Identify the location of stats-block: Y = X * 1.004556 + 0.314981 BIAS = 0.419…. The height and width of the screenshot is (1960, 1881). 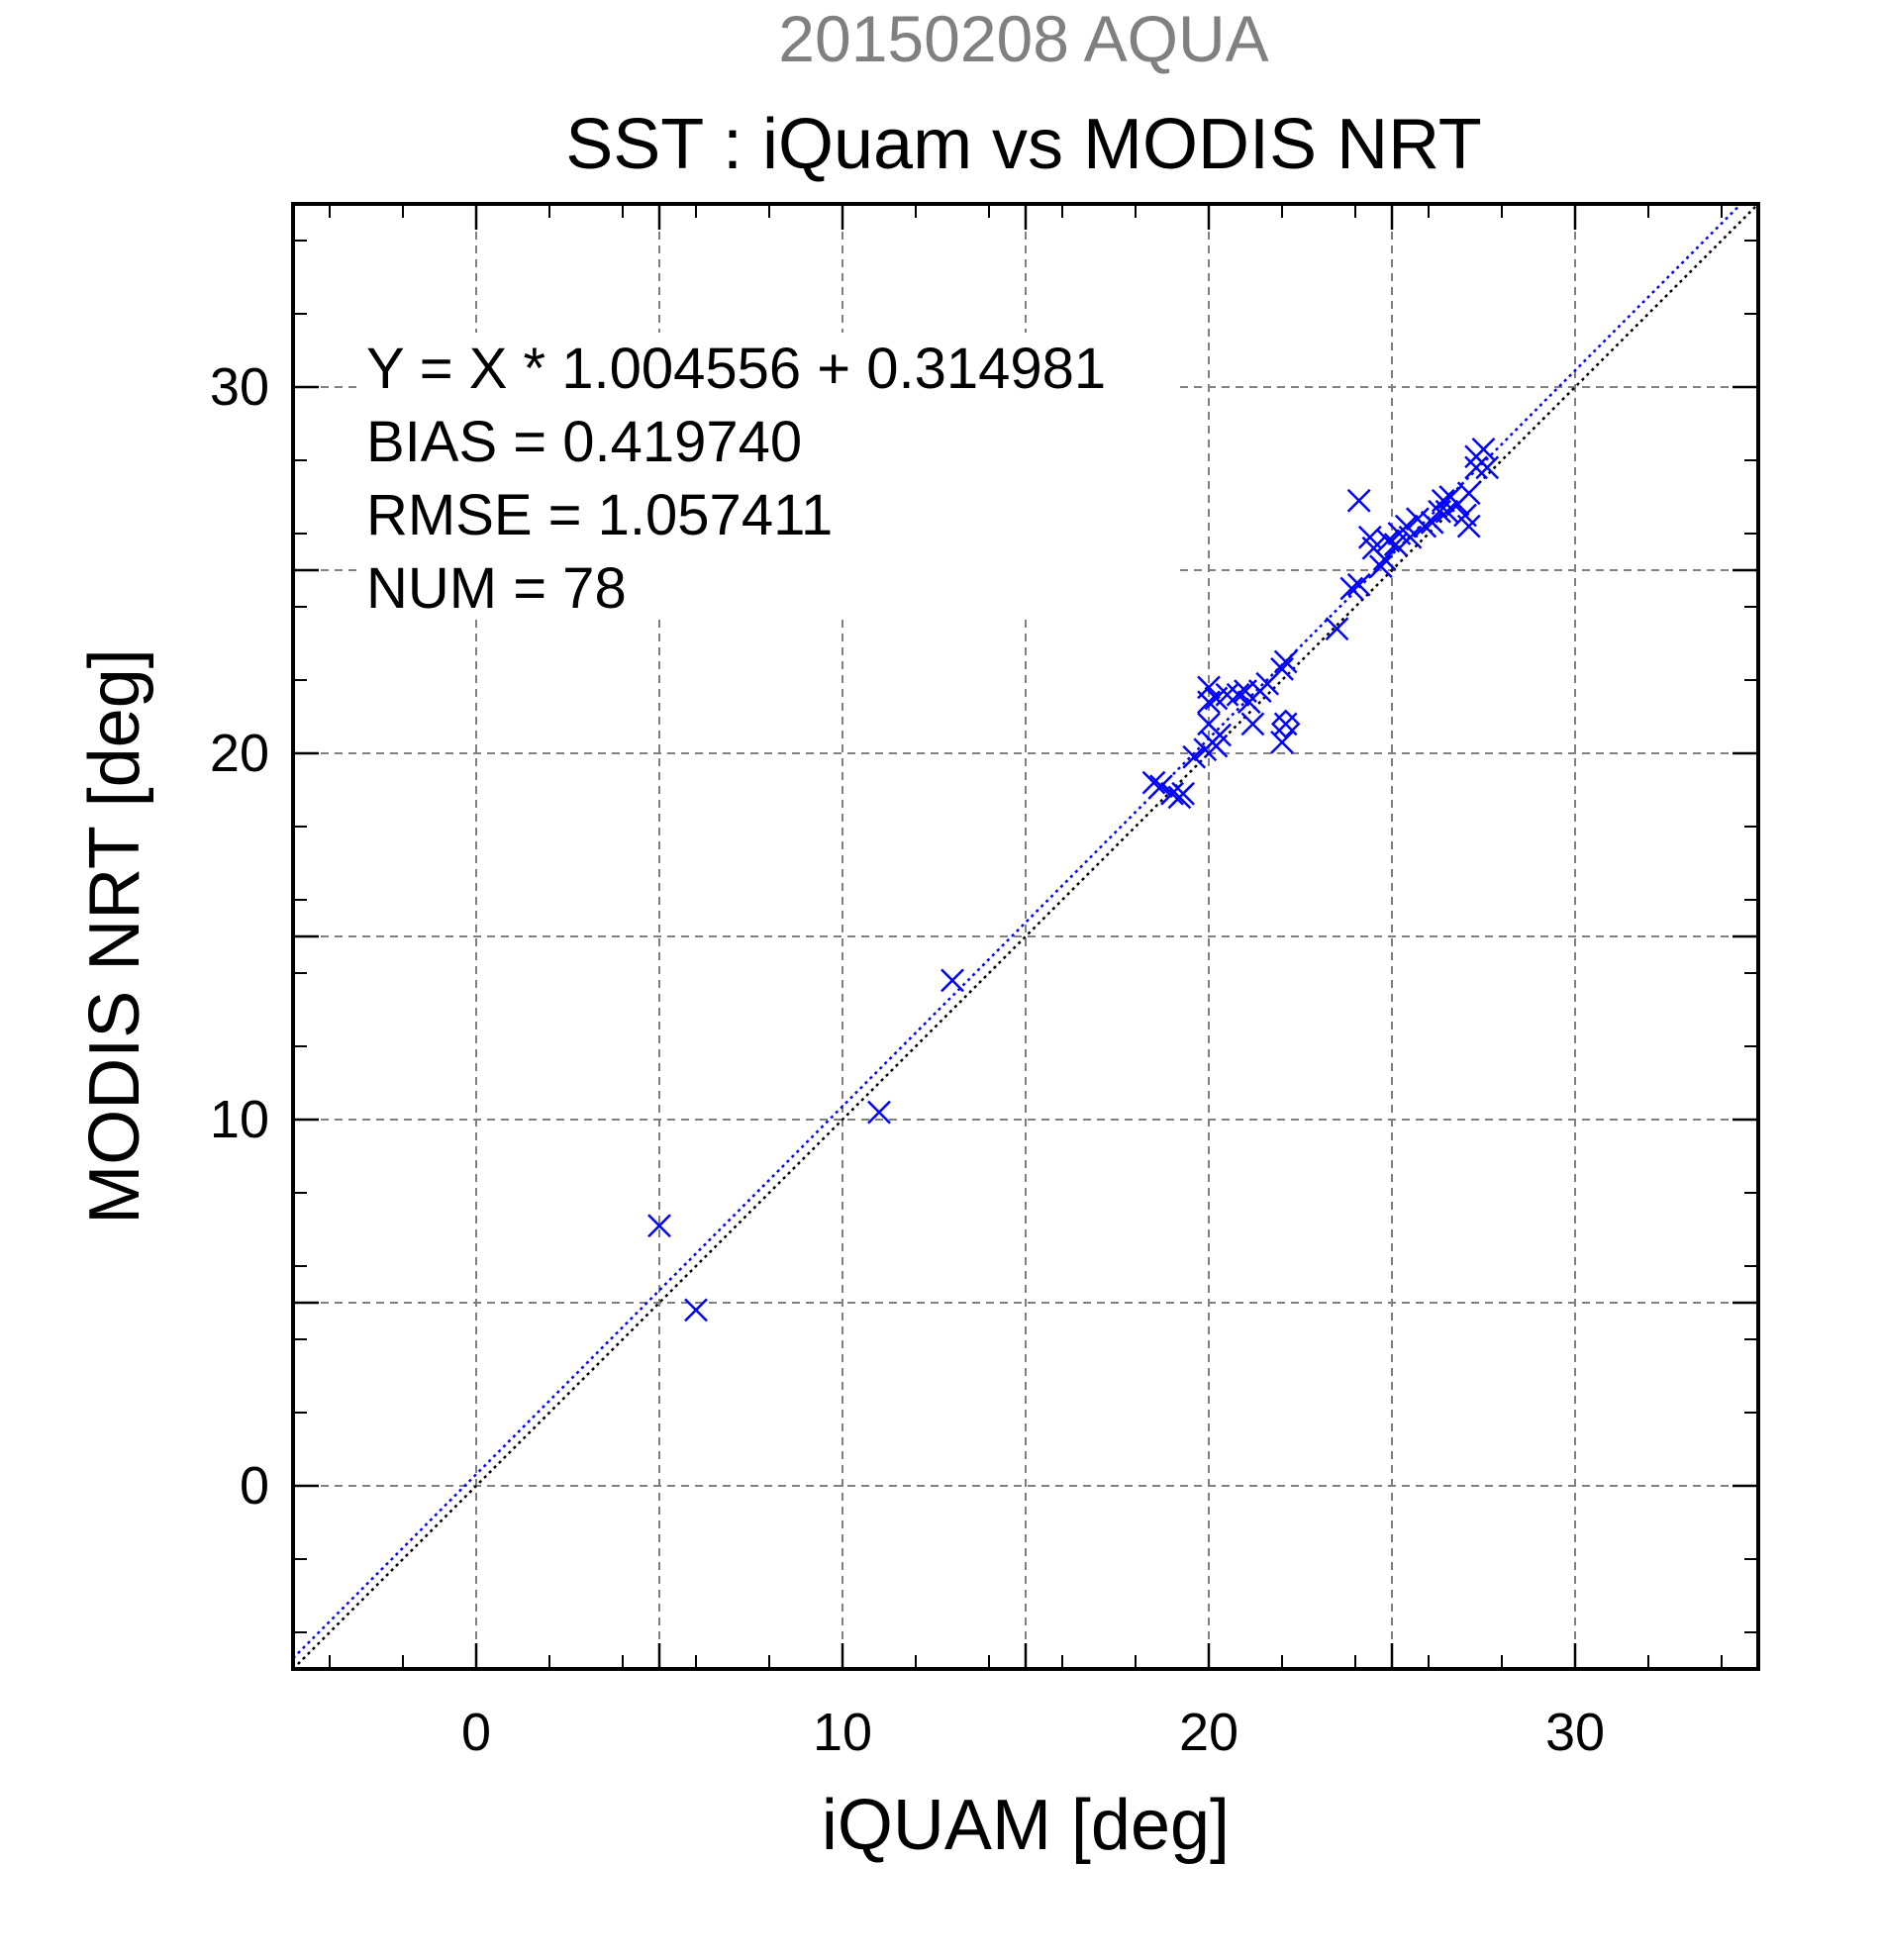
(767, 477).